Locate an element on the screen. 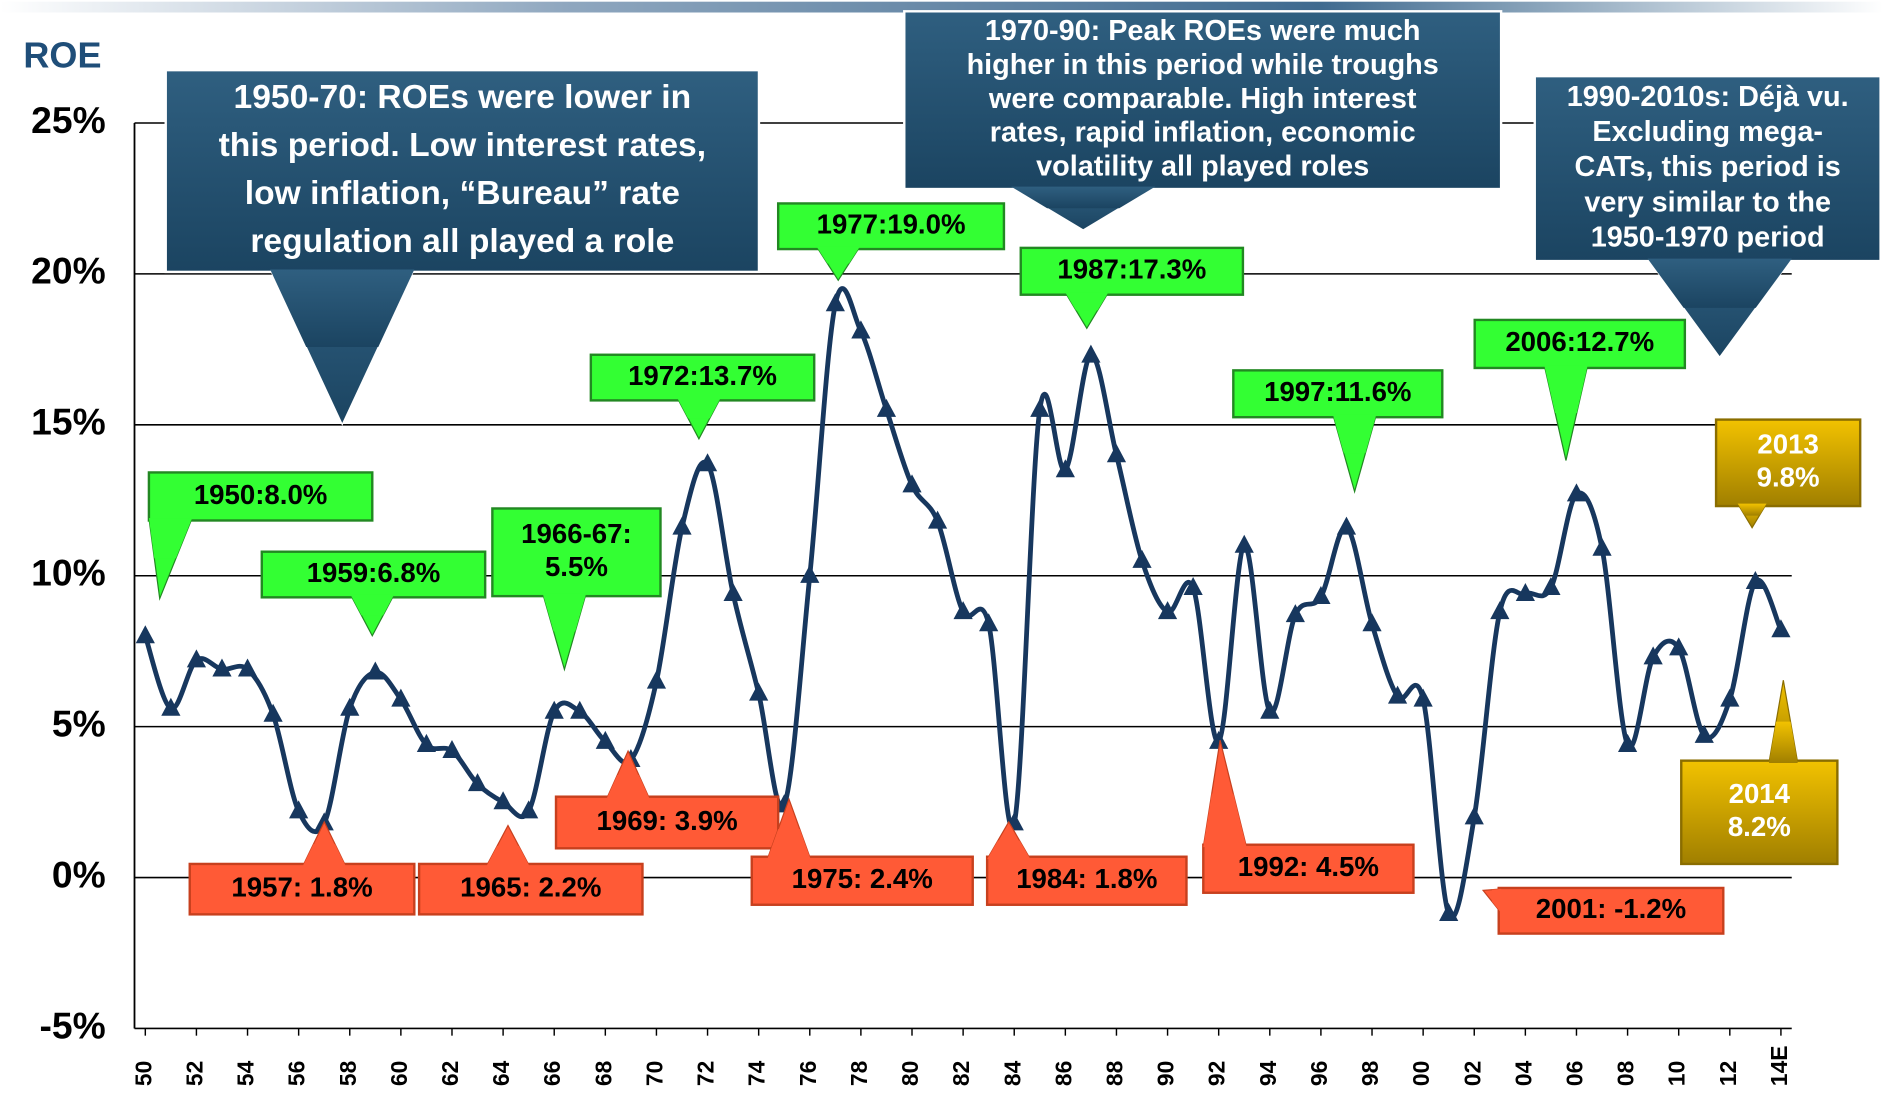 The width and height of the screenshot is (1883, 1095). note-text: rates, rapid inflation, economic is located at coordinates (1203, 133).